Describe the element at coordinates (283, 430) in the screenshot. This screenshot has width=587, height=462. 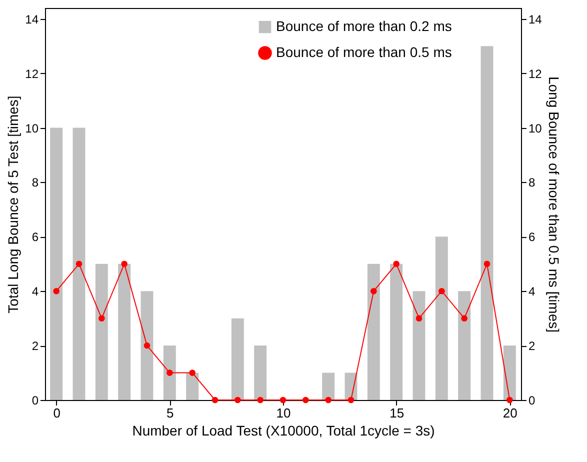
I see `x-axis-title: Number of Load Test (X10000, Total 1cycle = 3s)` at that location.